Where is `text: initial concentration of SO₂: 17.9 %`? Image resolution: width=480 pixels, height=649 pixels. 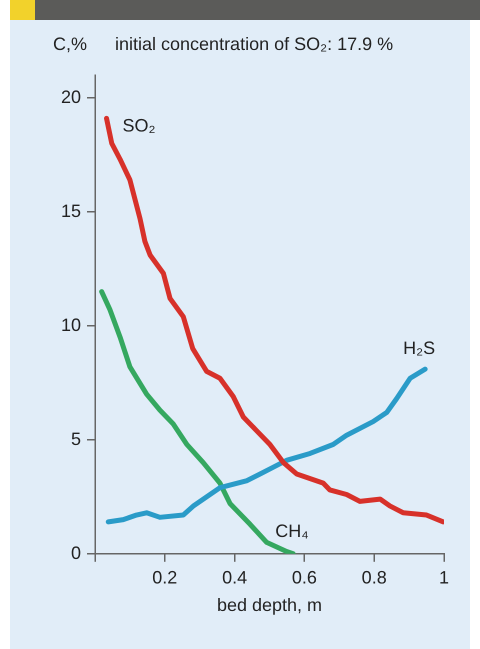 text: initial concentration of SO₂: 17.9 % is located at coordinates (254, 44).